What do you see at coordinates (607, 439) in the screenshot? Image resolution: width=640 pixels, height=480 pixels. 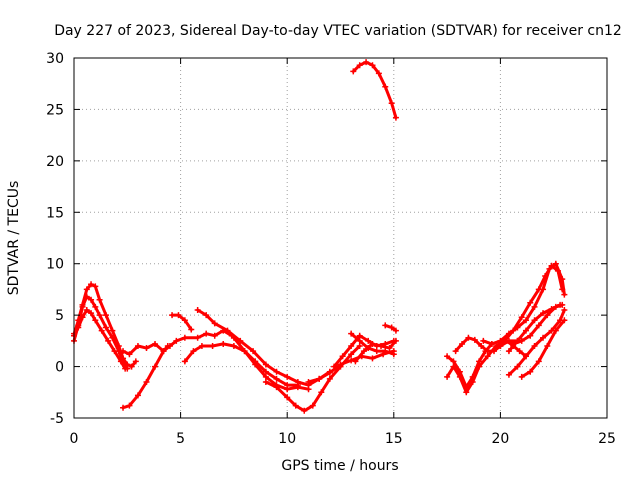 I see `x-tick-label: 25` at bounding box center [607, 439].